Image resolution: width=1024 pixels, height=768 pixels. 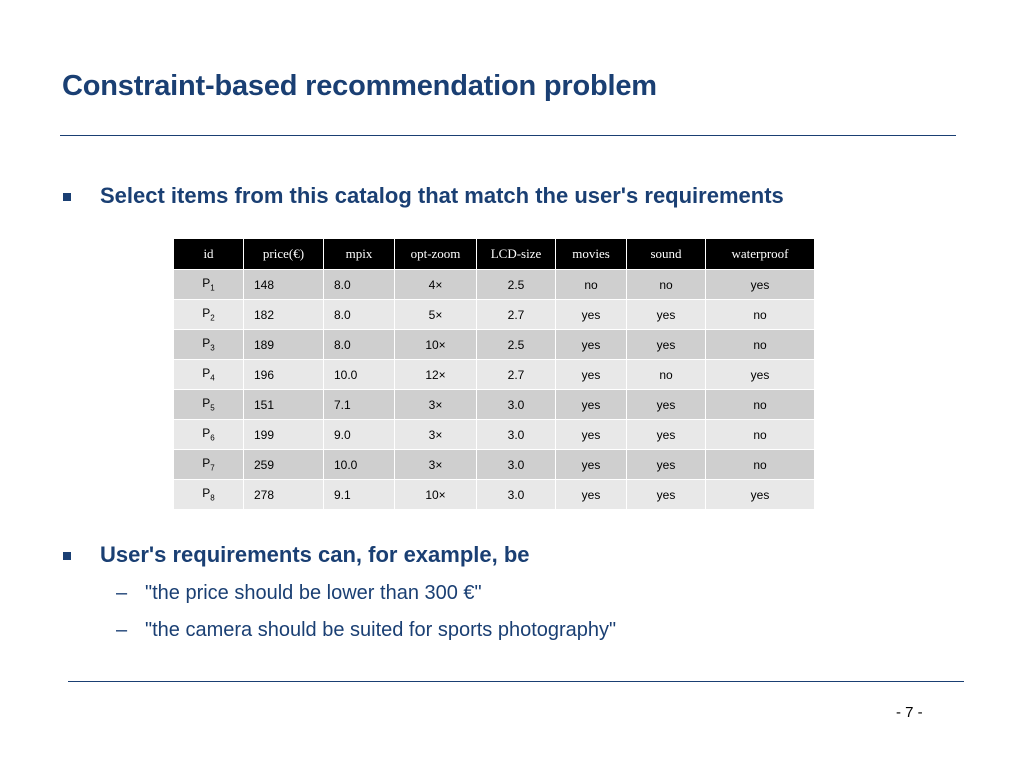 What do you see at coordinates (283, 404) in the screenshot?
I see `cell-price: 151` at bounding box center [283, 404].